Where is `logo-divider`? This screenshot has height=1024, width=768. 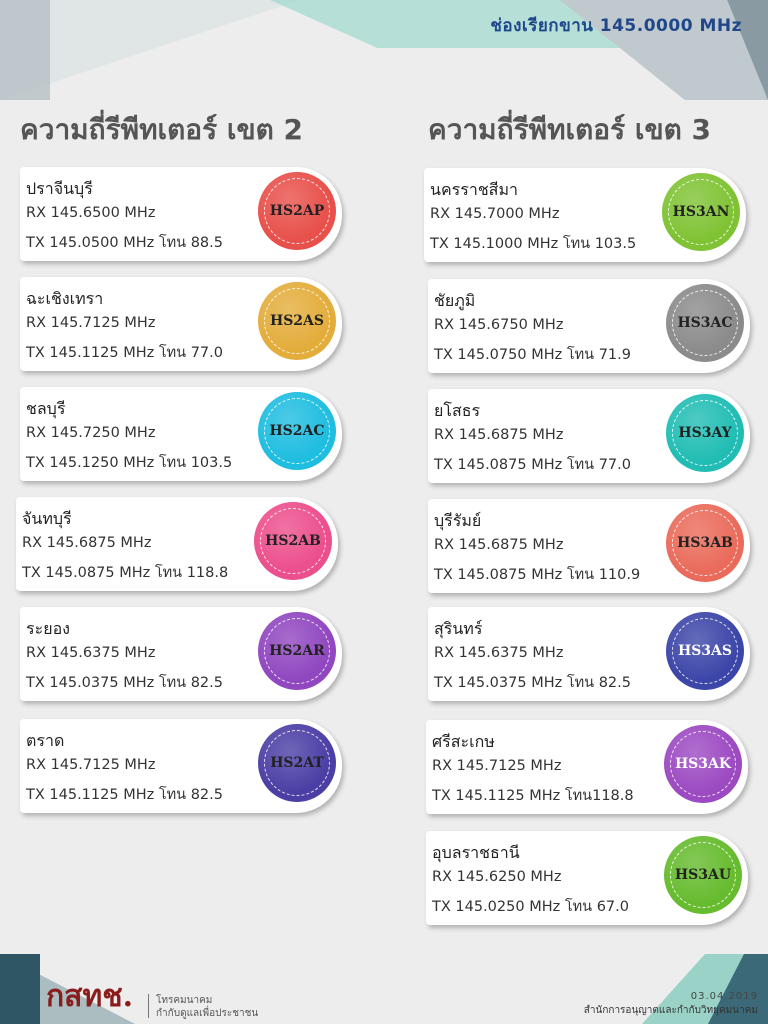 logo-divider is located at coordinates (148, 1006).